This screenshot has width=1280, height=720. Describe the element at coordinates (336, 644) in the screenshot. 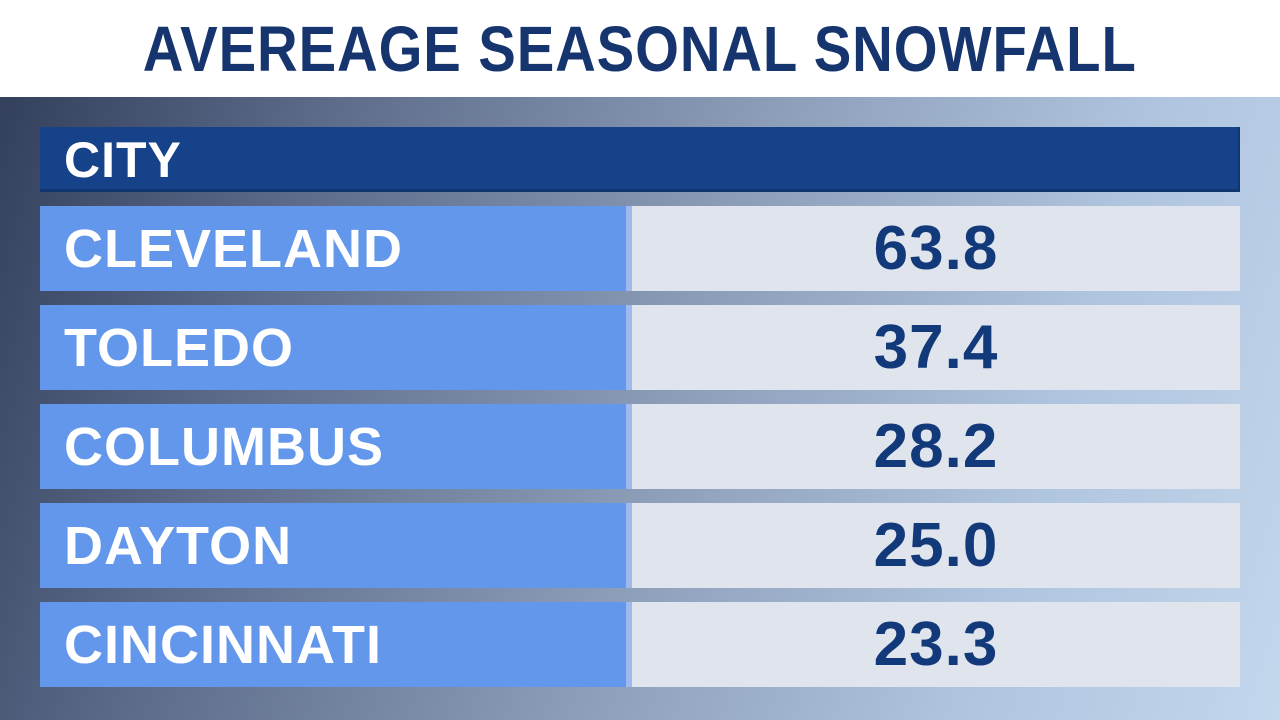

I see `city-cell: CINCINNATI` at that location.